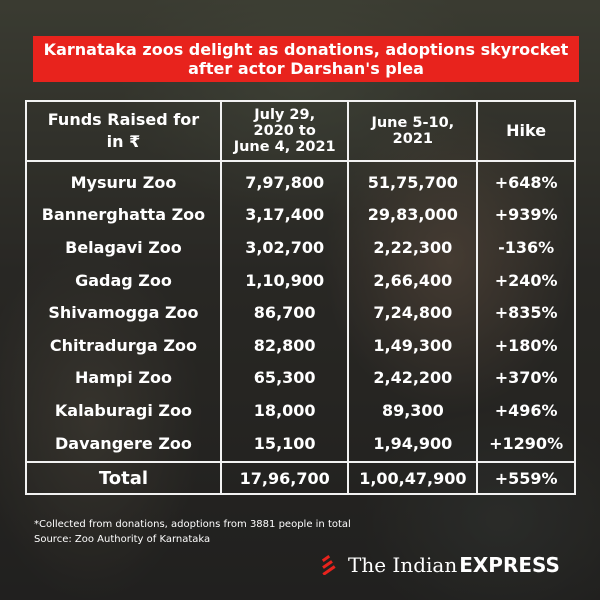 Image resolution: width=600 pixels, height=600 pixels. Describe the element at coordinates (413, 444) in the screenshot. I see `funds-period-2: 1,94,900` at that location.